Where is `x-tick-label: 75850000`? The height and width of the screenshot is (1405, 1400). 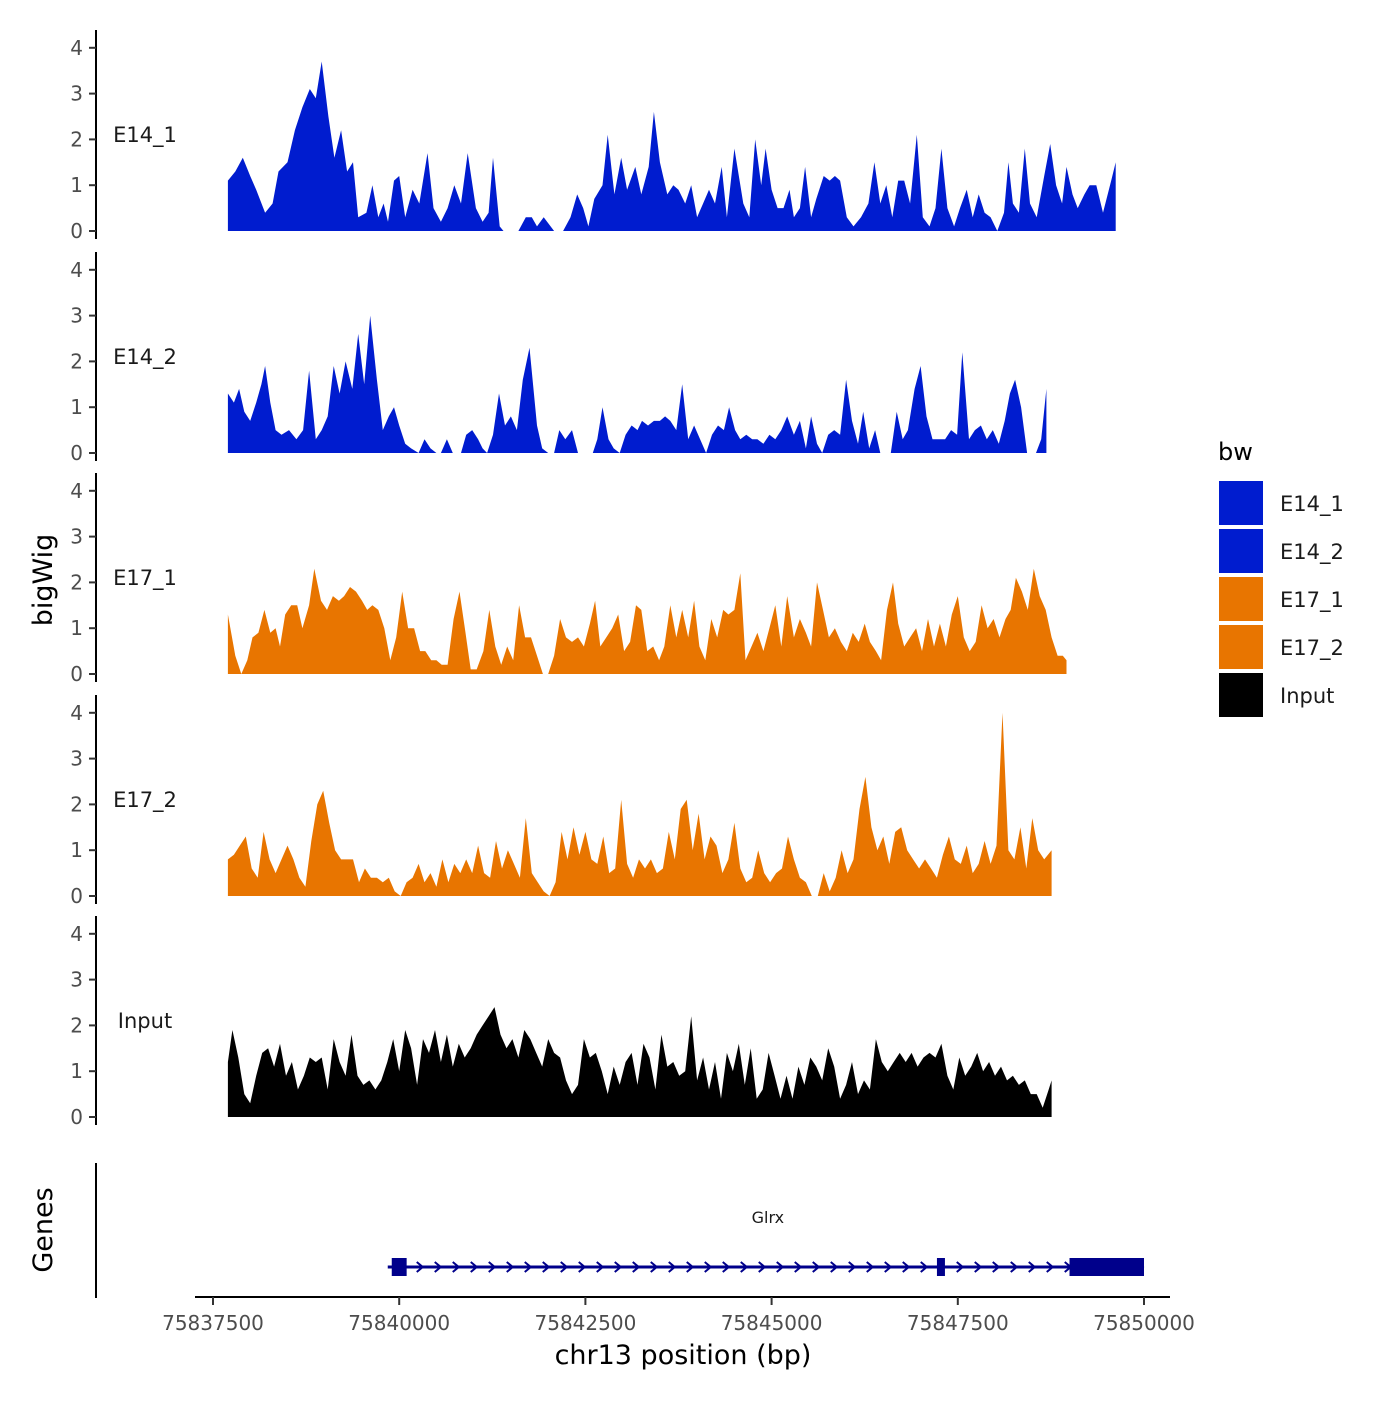
x-tick-label: 75850000 is located at coordinates (1144, 1323).